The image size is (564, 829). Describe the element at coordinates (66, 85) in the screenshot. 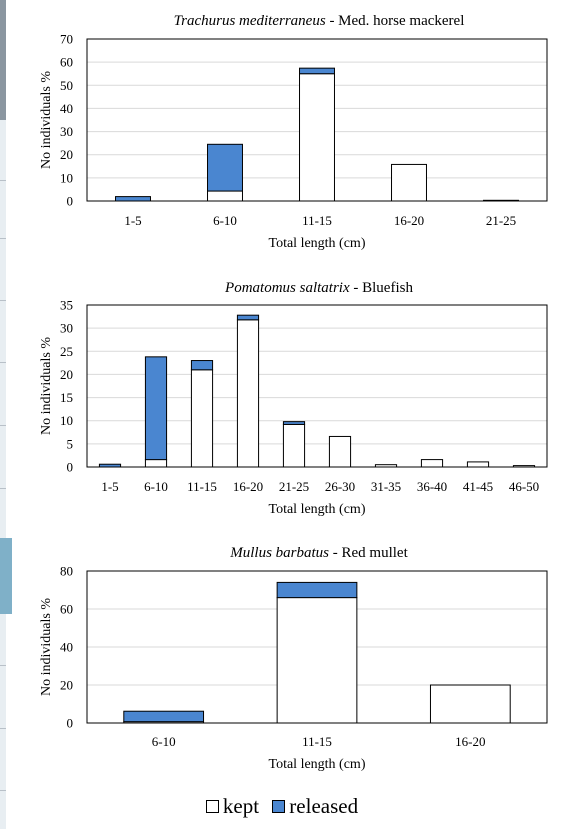

I see `y-tick-label: 50` at that location.